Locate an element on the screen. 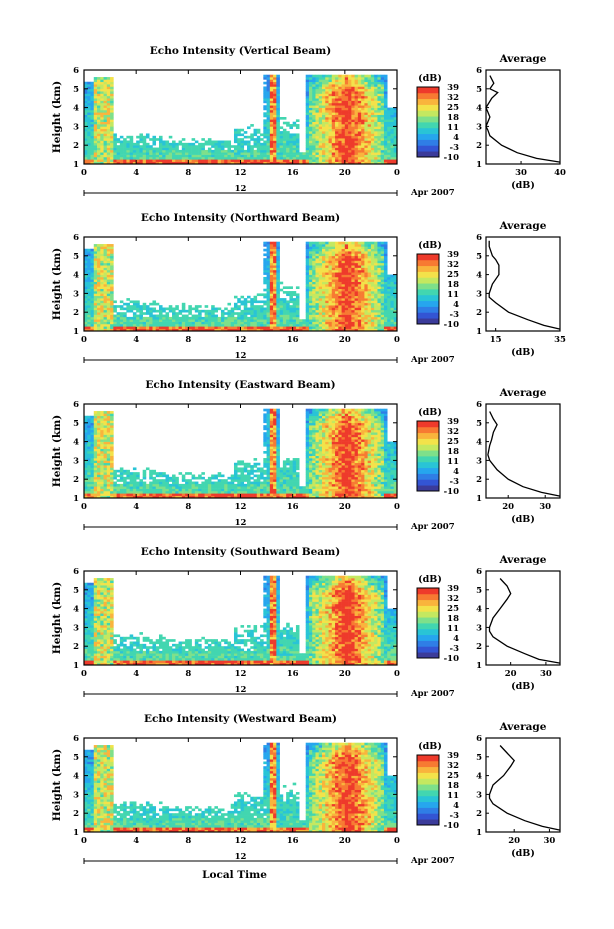 The width and height of the screenshot is (614, 929). colorbar-swatch is located at coordinates (428, 274).